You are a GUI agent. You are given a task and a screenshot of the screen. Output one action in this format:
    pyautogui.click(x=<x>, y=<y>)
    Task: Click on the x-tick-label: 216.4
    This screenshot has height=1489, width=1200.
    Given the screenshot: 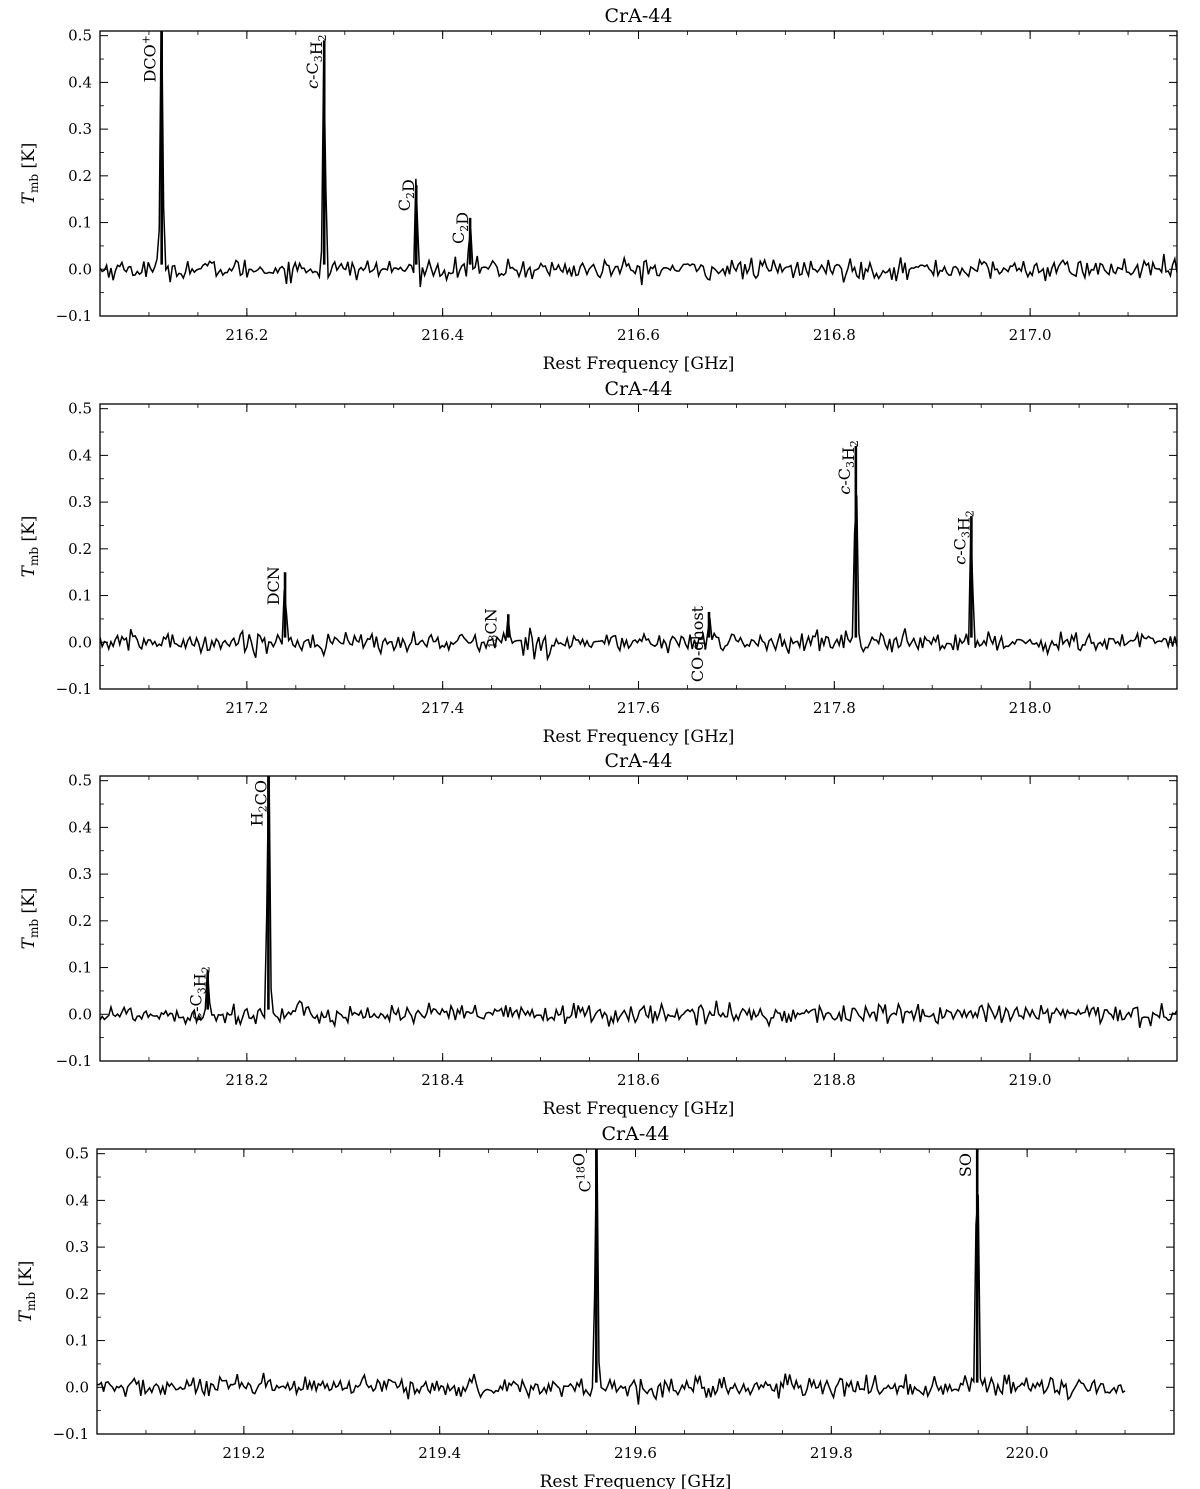 What is the action you would take?
    pyautogui.click(x=442, y=335)
    